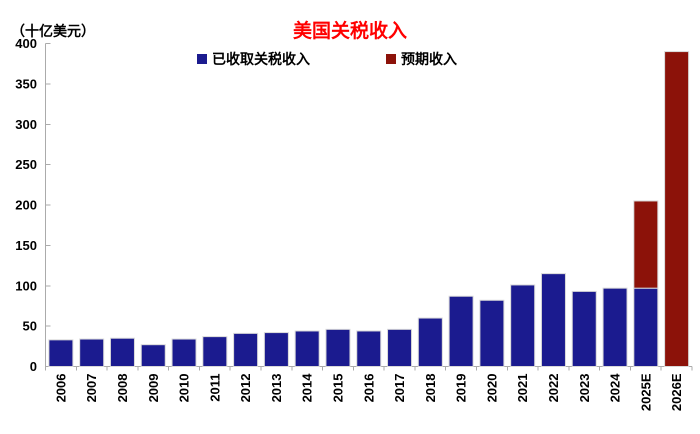 The height and width of the screenshot is (434, 700). What do you see at coordinates (369, 348) in the screenshot?
I see `collected-bar-segment-2016` at bounding box center [369, 348].